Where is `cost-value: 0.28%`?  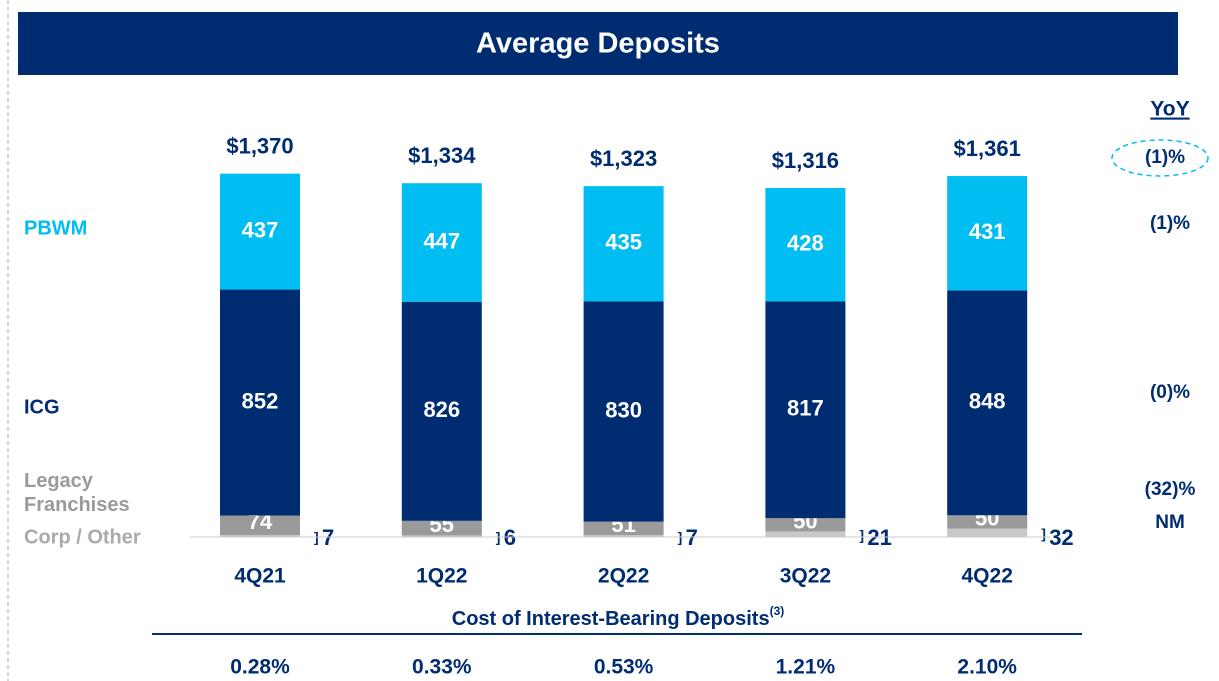
cost-value: 0.28% is located at coordinates (260, 667).